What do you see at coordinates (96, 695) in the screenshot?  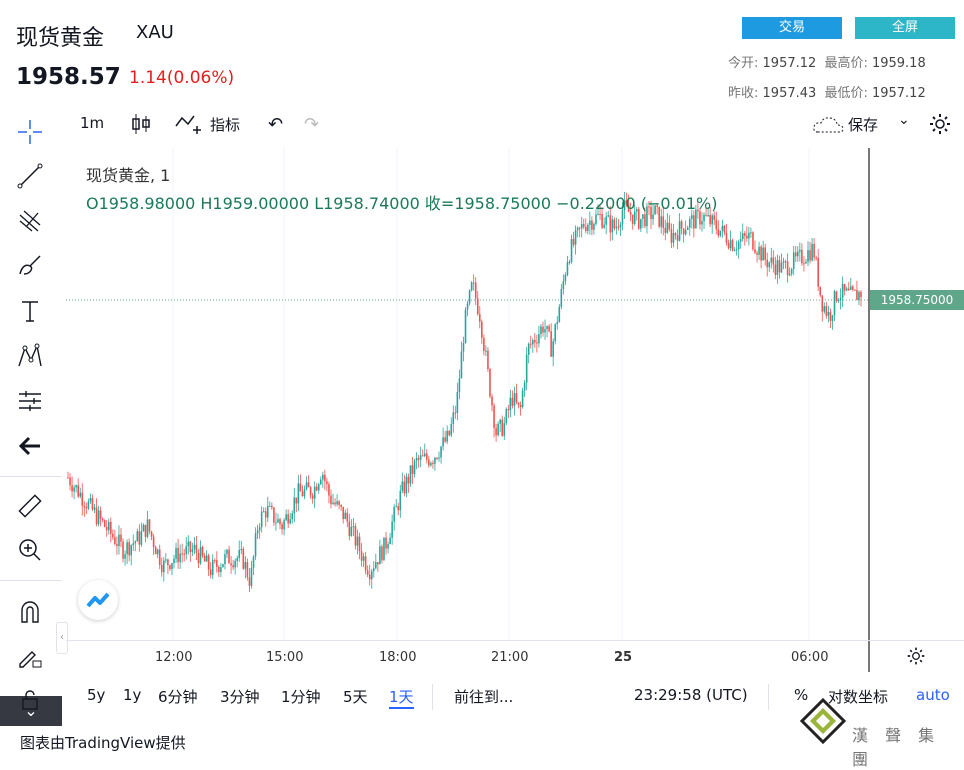 I see `timeframe-5y: 5y` at bounding box center [96, 695].